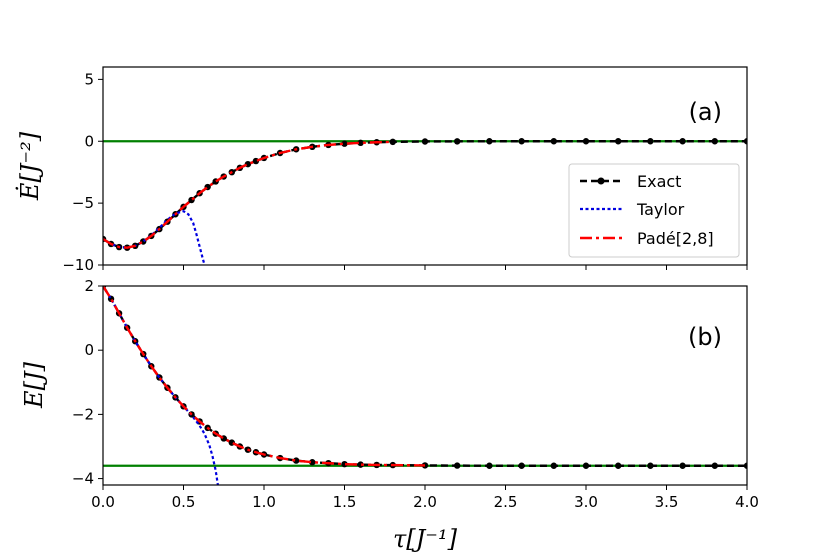 The image size is (830, 554). I want to click on x-tick-label: 2.0, so click(425, 502).